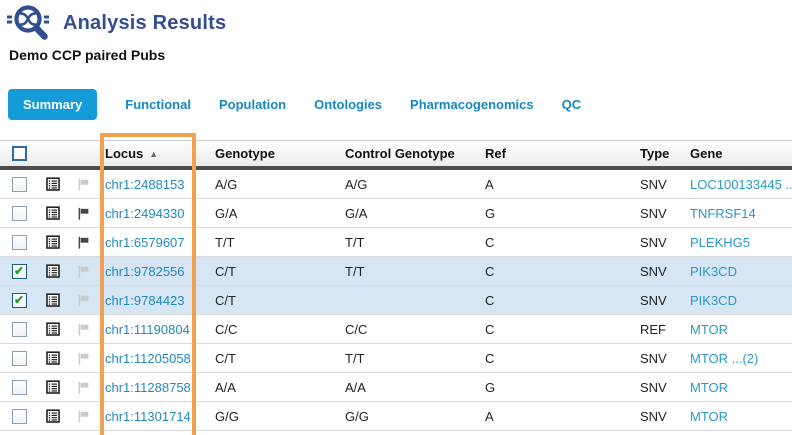  Describe the element at coordinates (720, 242) in the screenshot. I see `gene-link: PLEKHG5` at that location.